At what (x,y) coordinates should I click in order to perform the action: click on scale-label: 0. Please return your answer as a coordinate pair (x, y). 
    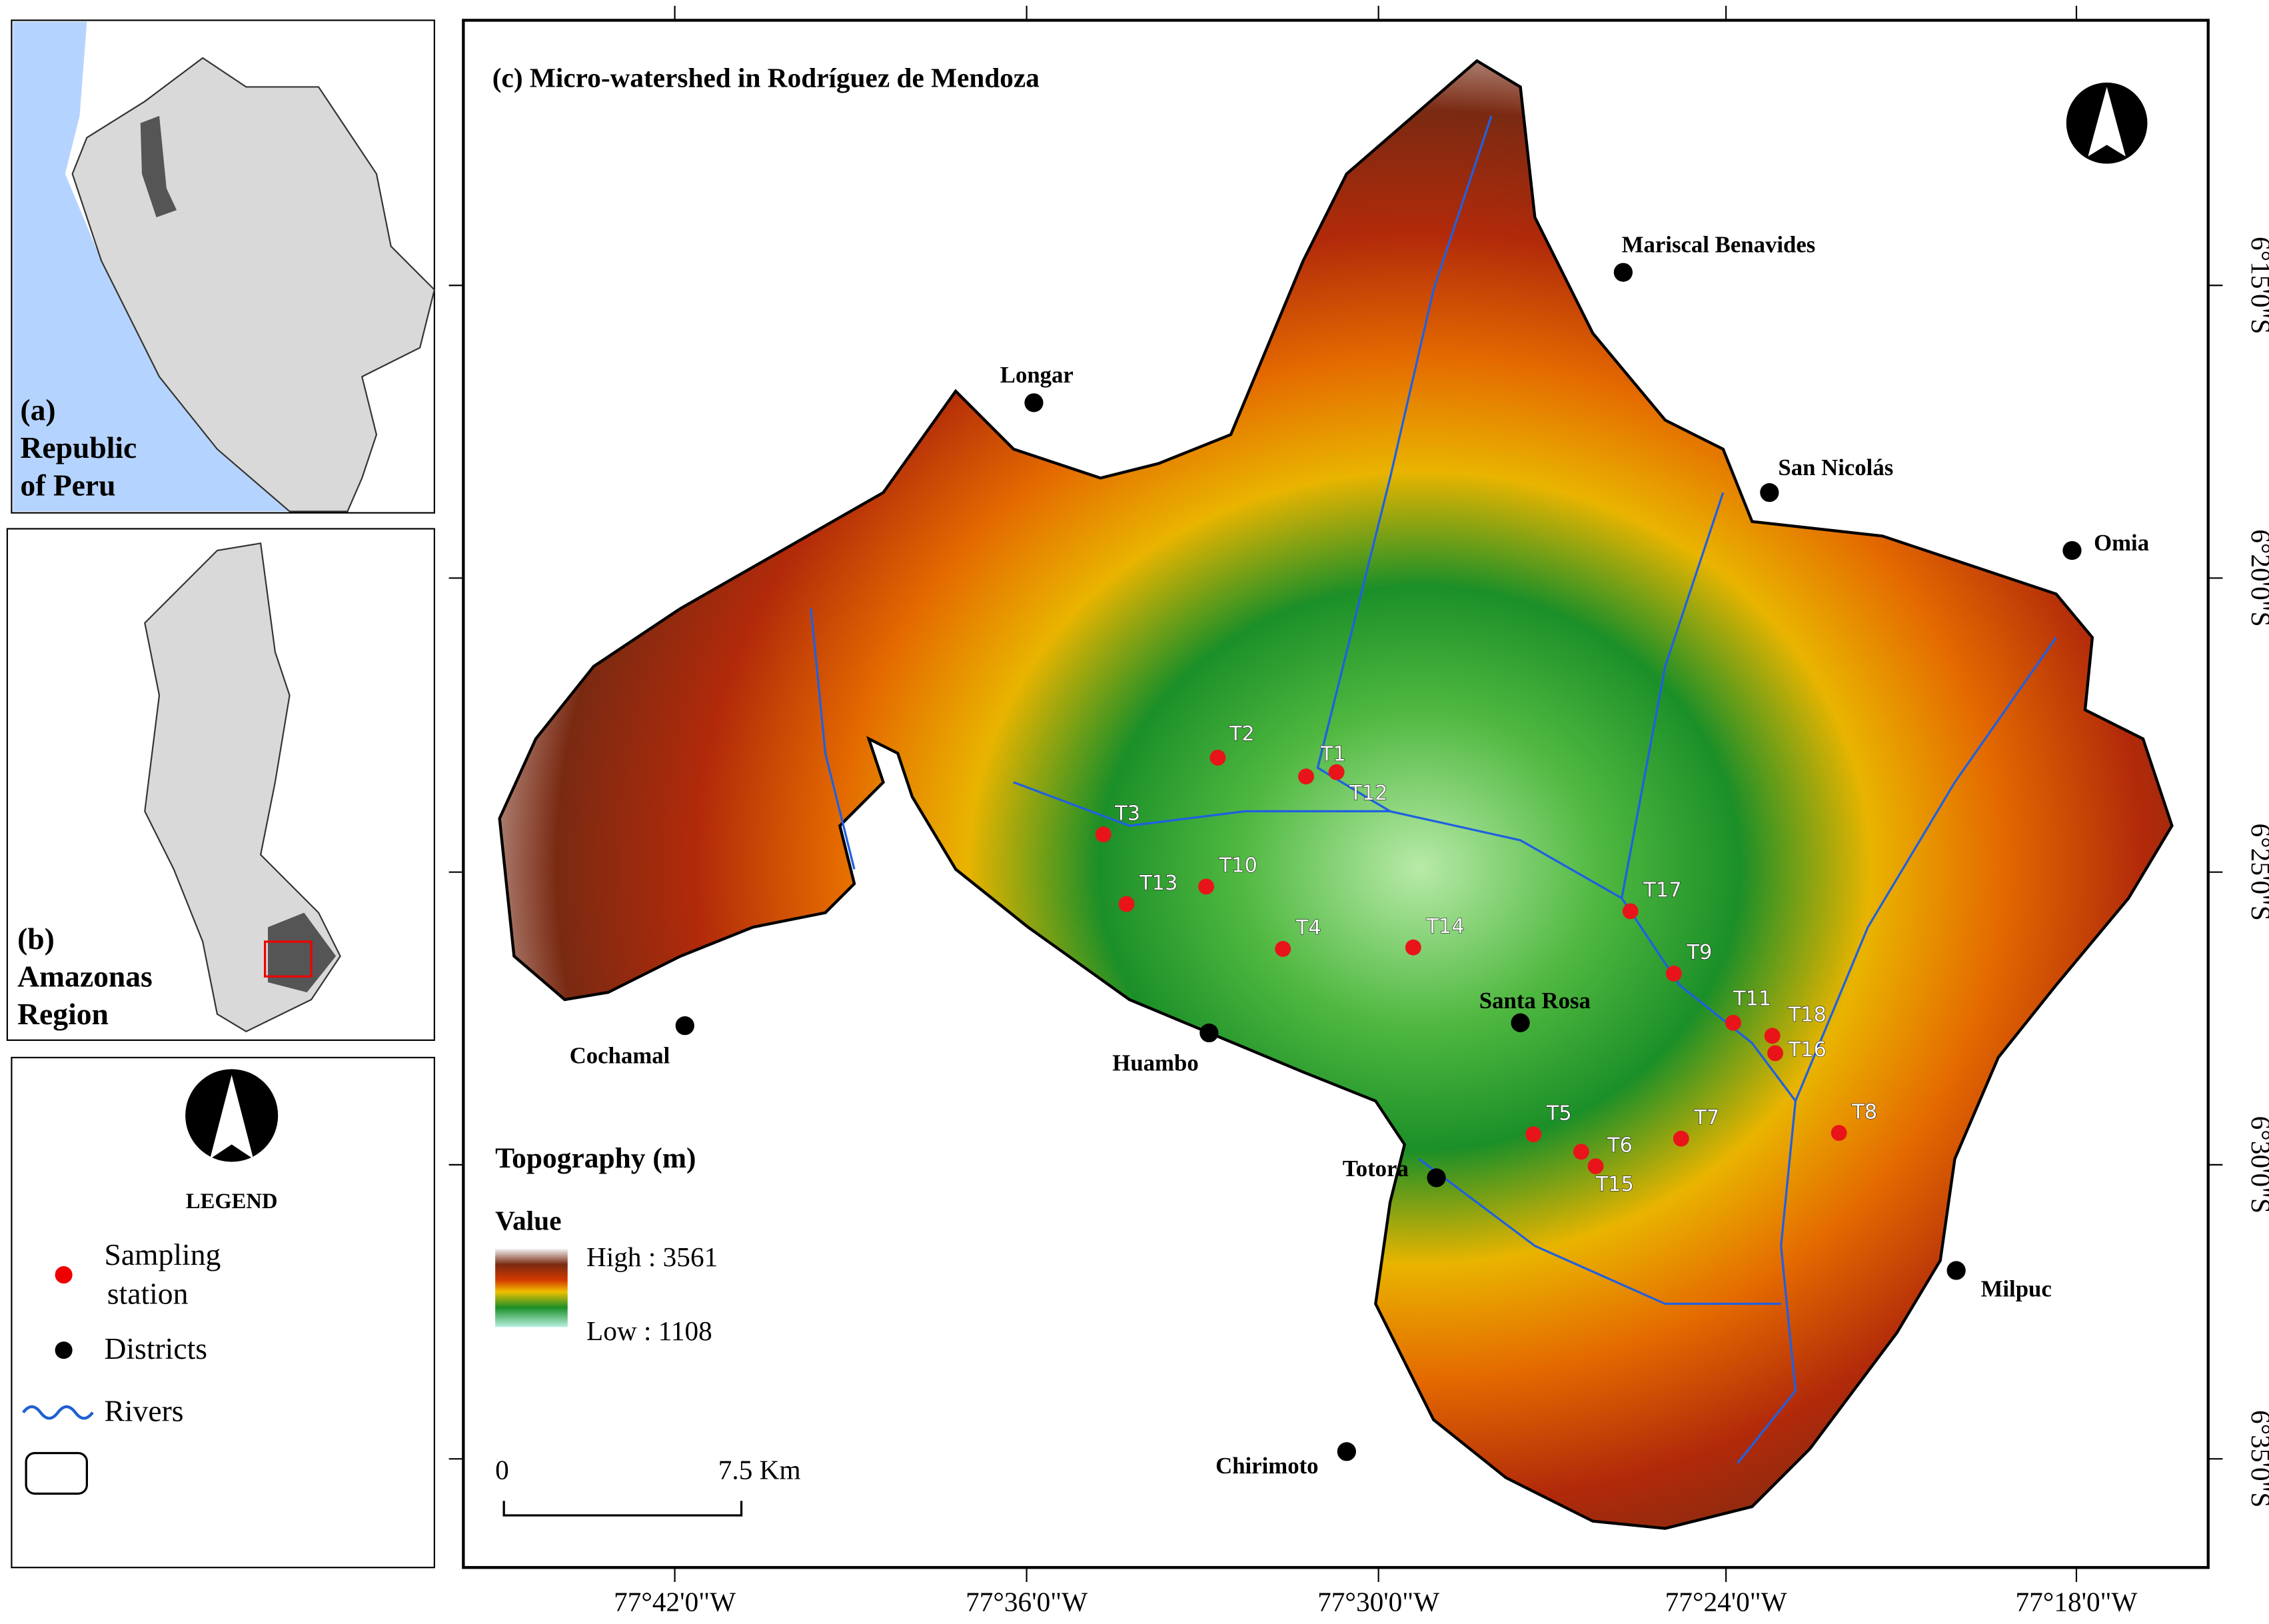
    Looking at the image, I should click on (502, 1470).